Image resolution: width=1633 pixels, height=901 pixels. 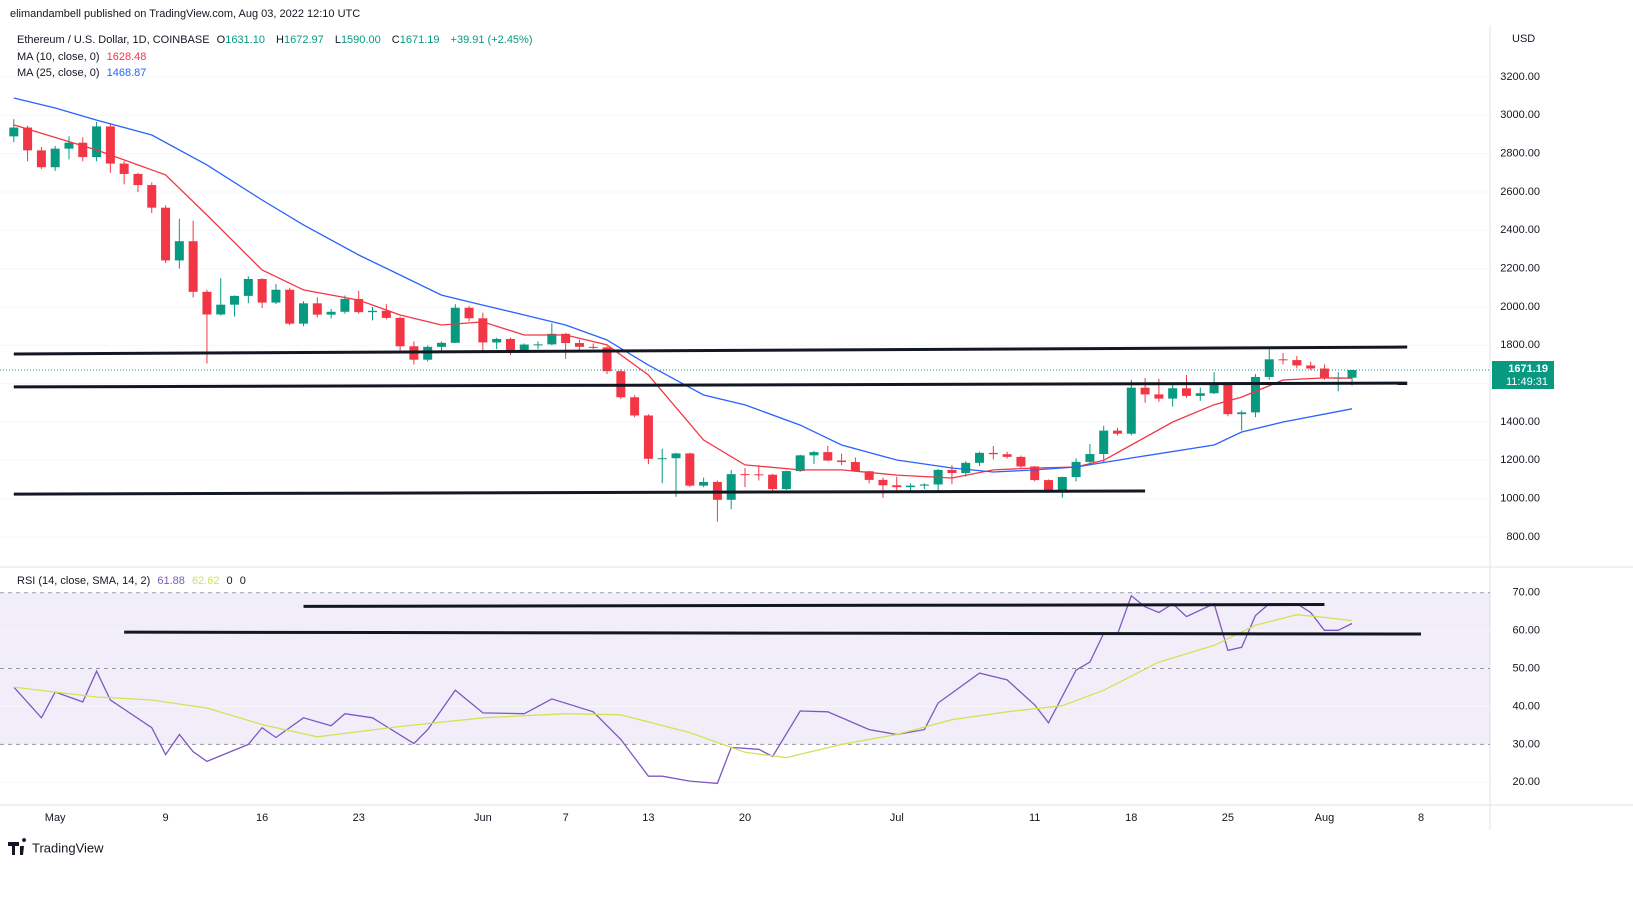 What do you see at coordinates (205, 581) in the screenshot?
I see `legend-value: 62.62` at bounding box center [205, 581].